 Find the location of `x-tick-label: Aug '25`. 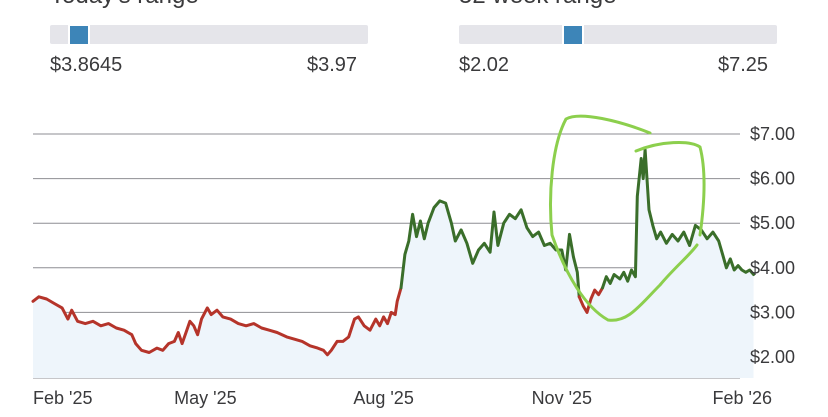

x-tick-label: Aug '25 is located at coordinates (383, 398).